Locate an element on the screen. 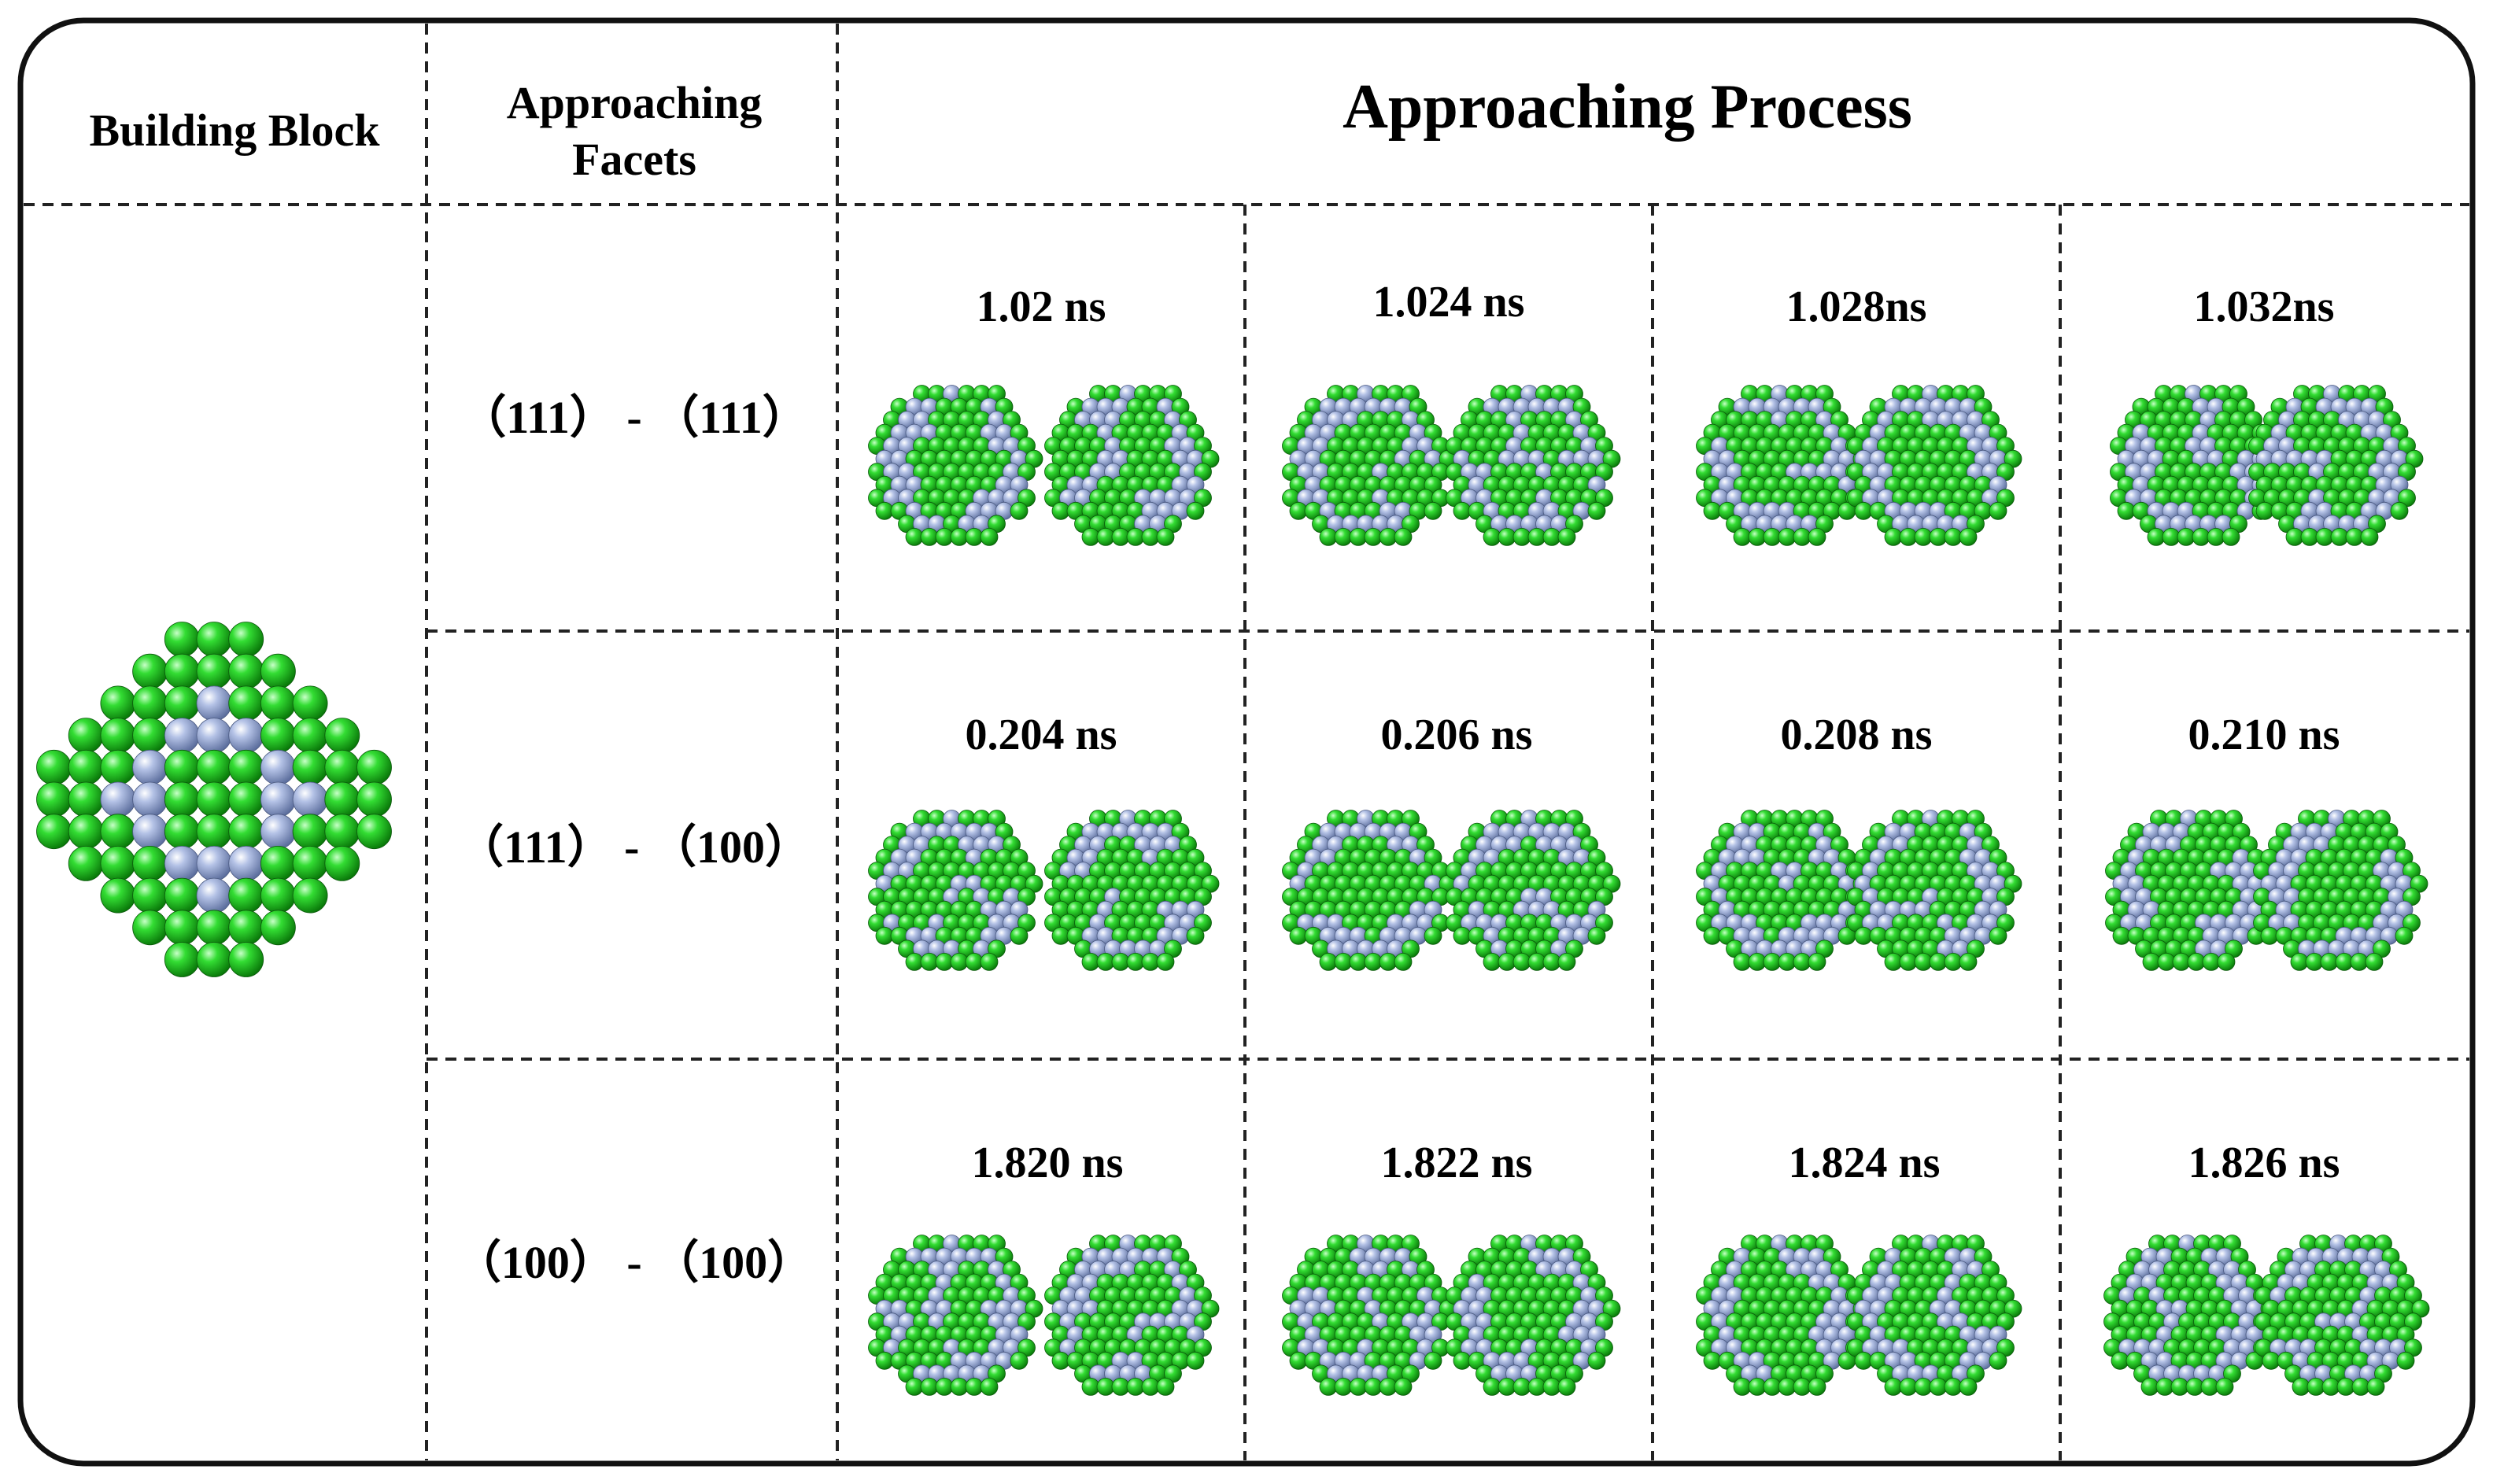 The image size is (2493, 1484). time-label: 0.208 ns is located at coordinates (1857, 735).